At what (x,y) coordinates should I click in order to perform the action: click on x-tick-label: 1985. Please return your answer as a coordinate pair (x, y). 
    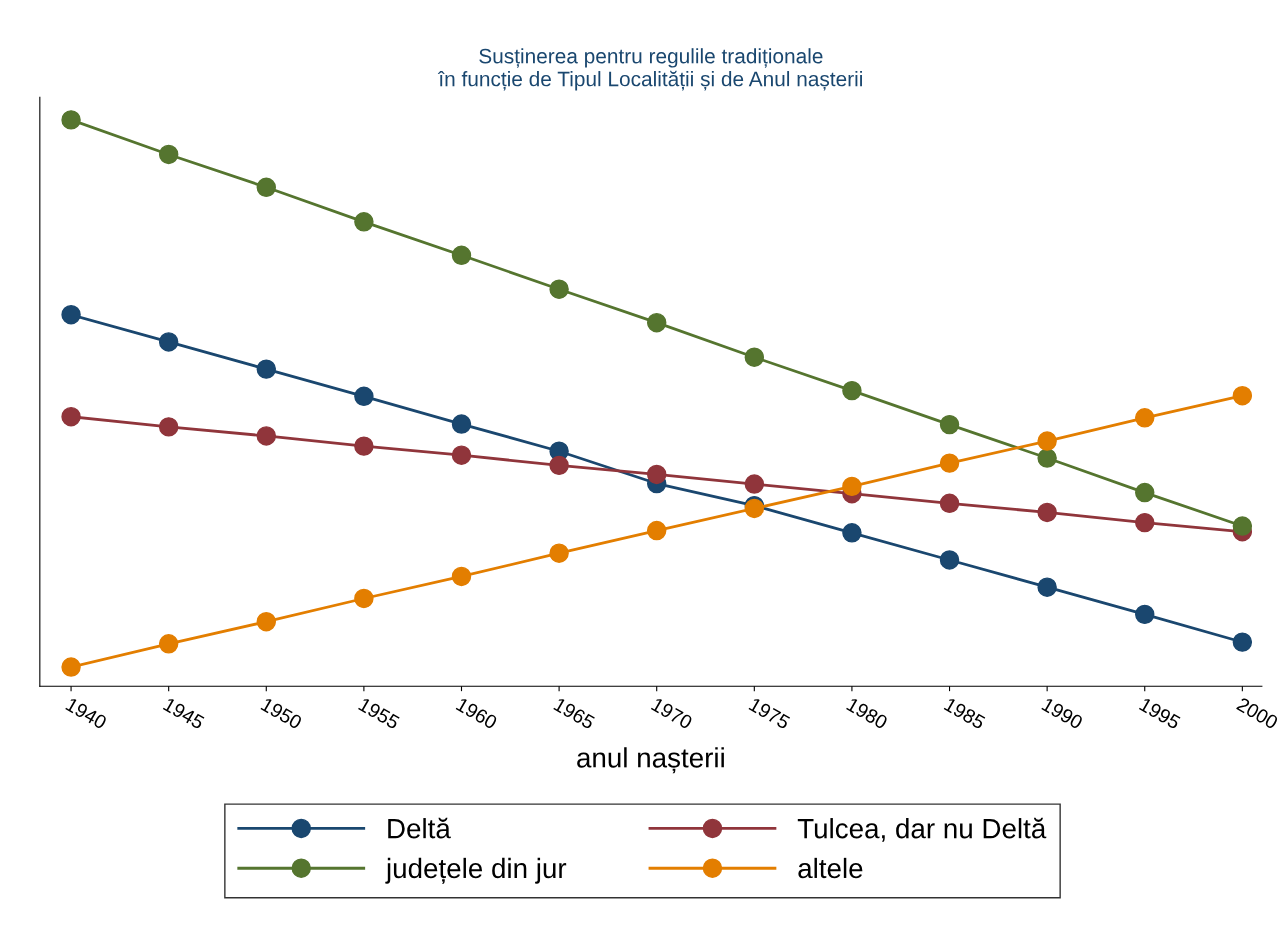
    Looking at the image, I should click on (965, 713).